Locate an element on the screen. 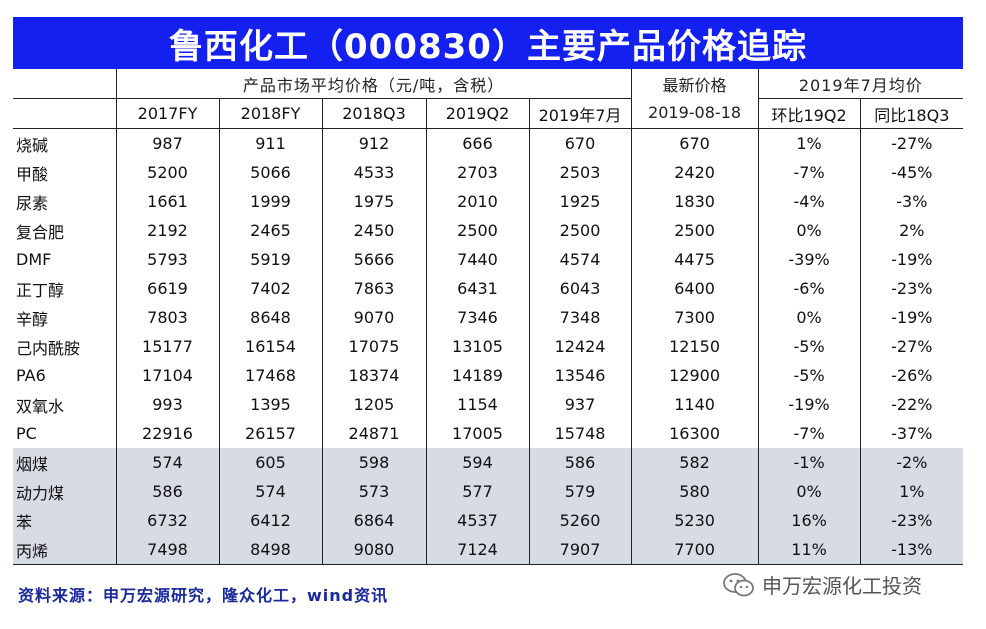 The image size is (986, 629). product-name: 甲酸 is located at coordinates (32, 174).